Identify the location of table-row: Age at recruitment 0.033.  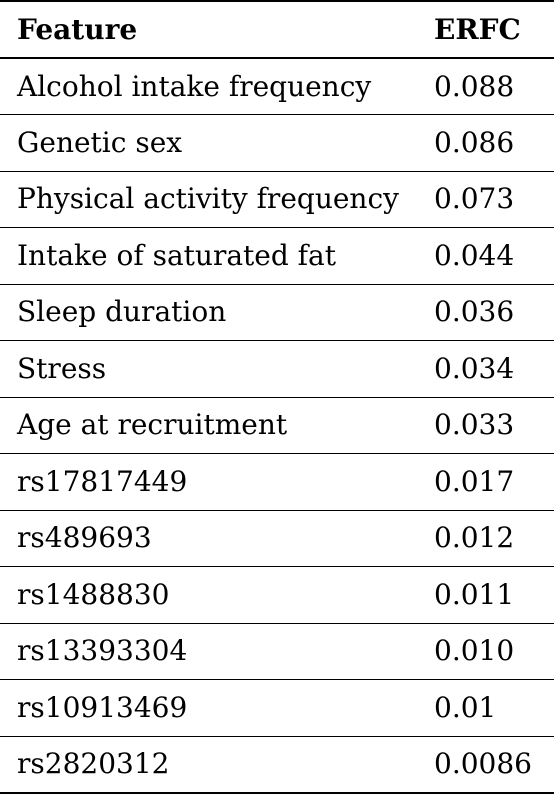
(277, 425).